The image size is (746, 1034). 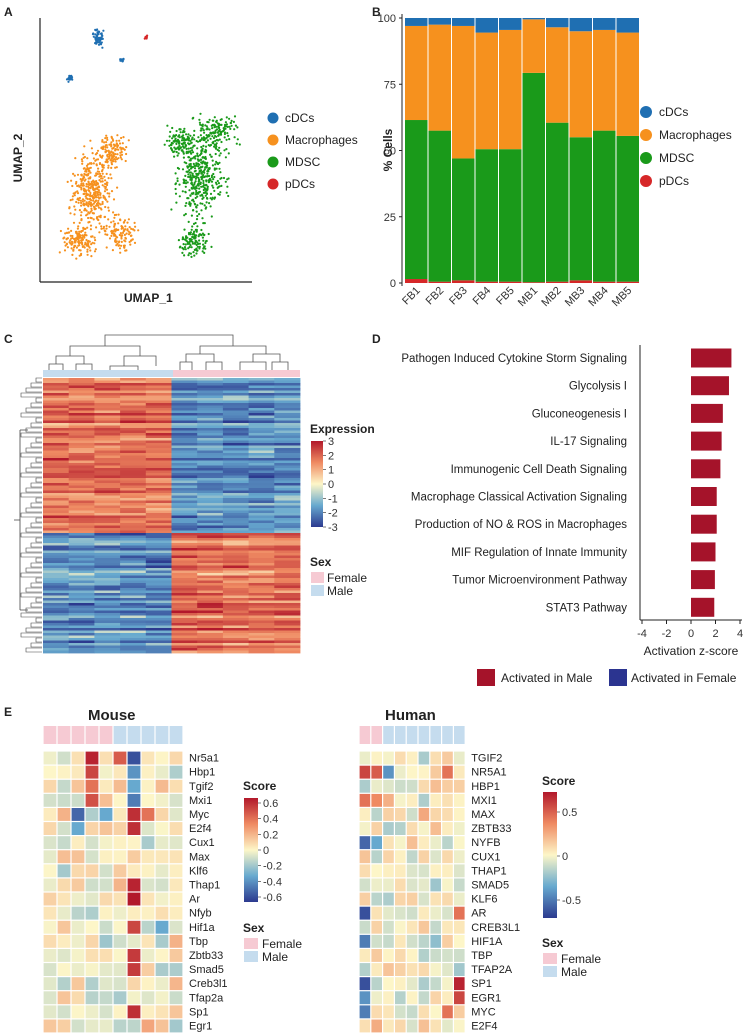 I want to click on bar-segment-pdcs, so click(x=604, y=282).